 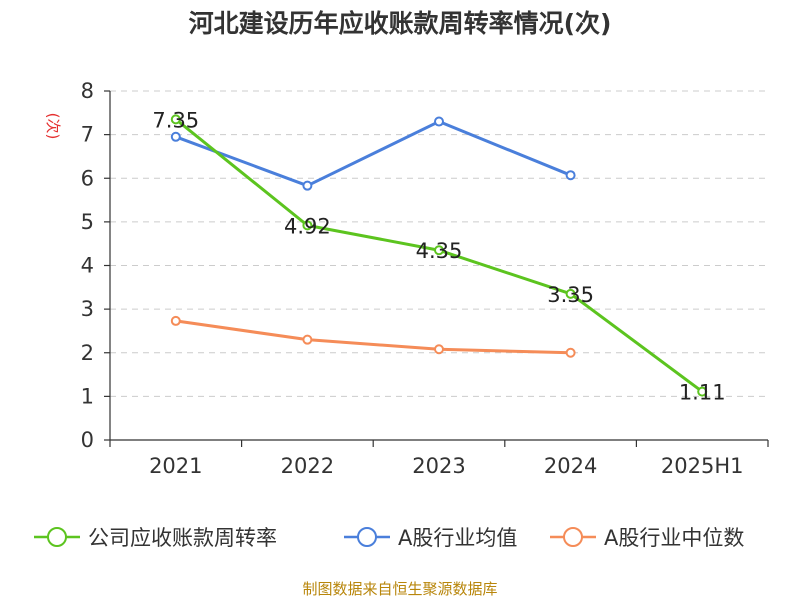 I want to click on y-tick-label: 7, so click(x=87, y=135).